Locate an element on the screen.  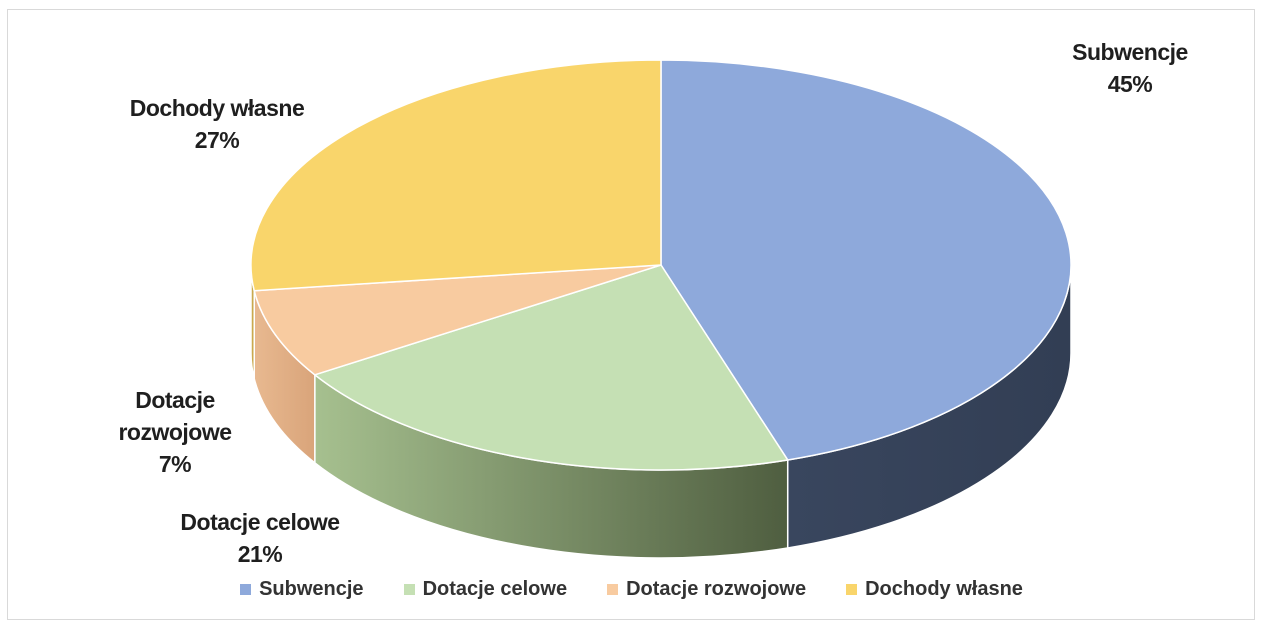
slice-label-subwencje-name: Subwencje is located at coordinates (1130, 52).